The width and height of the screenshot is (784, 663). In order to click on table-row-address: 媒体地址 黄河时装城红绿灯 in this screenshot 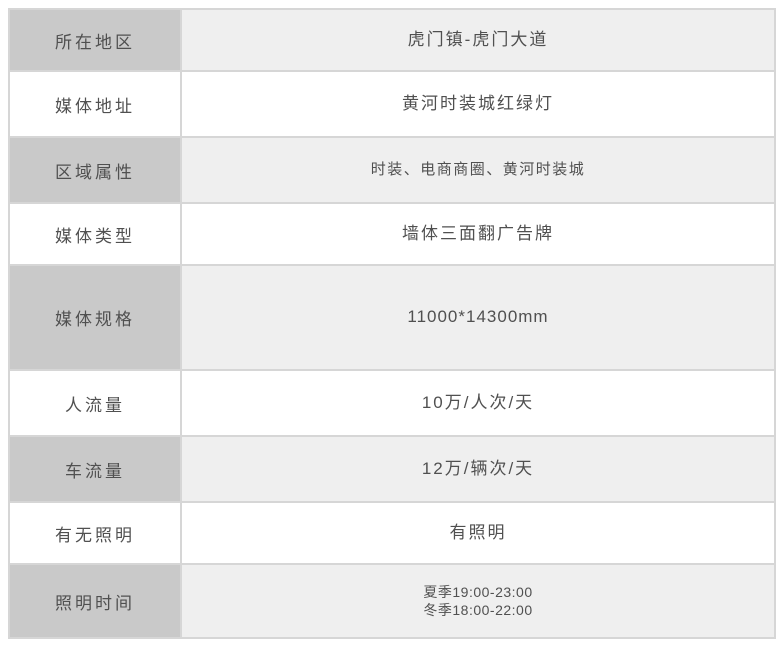, I will do `click(392, 104)`.